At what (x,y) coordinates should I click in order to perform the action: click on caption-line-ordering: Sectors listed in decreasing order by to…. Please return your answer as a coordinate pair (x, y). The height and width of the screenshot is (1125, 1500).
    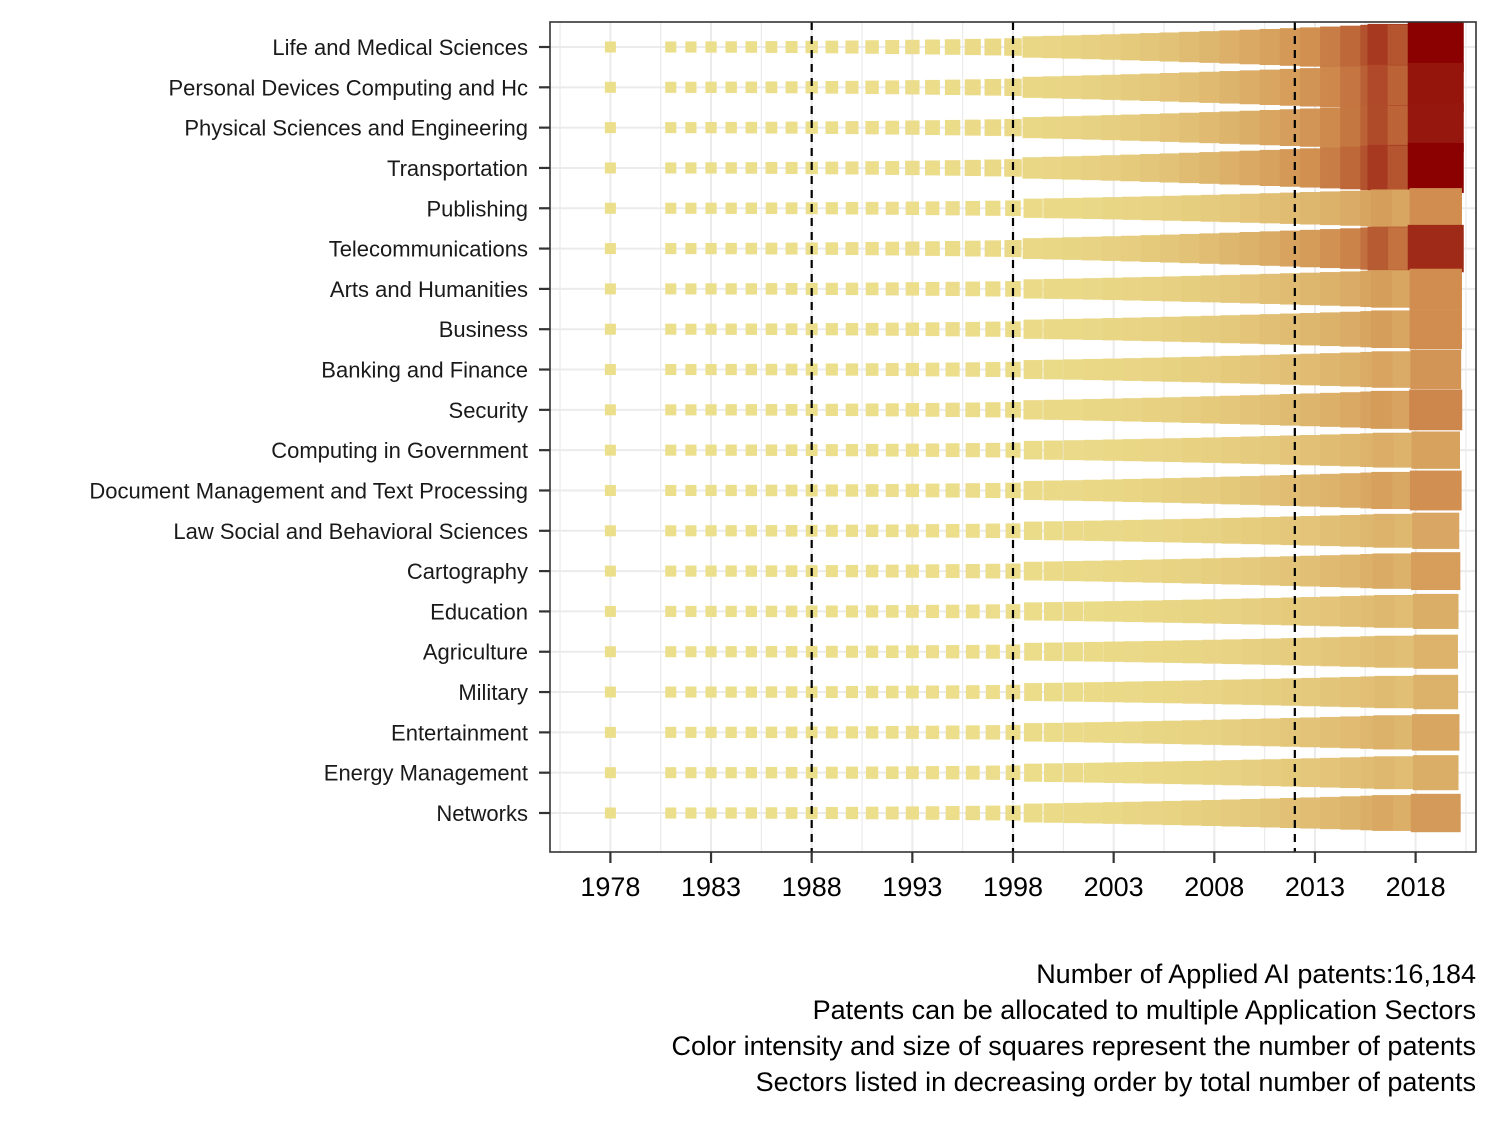
    Looking at the image, I should click on (1115, 1082).